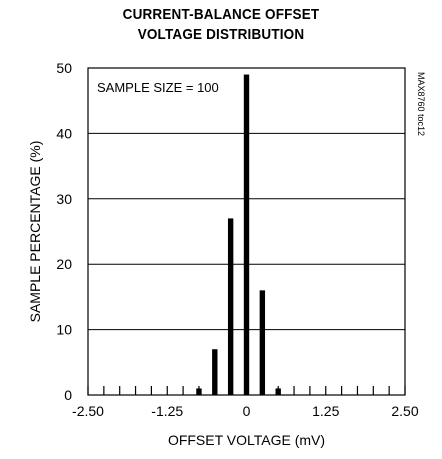  I want to click on x-tick-label: 0, so click(247, 411).